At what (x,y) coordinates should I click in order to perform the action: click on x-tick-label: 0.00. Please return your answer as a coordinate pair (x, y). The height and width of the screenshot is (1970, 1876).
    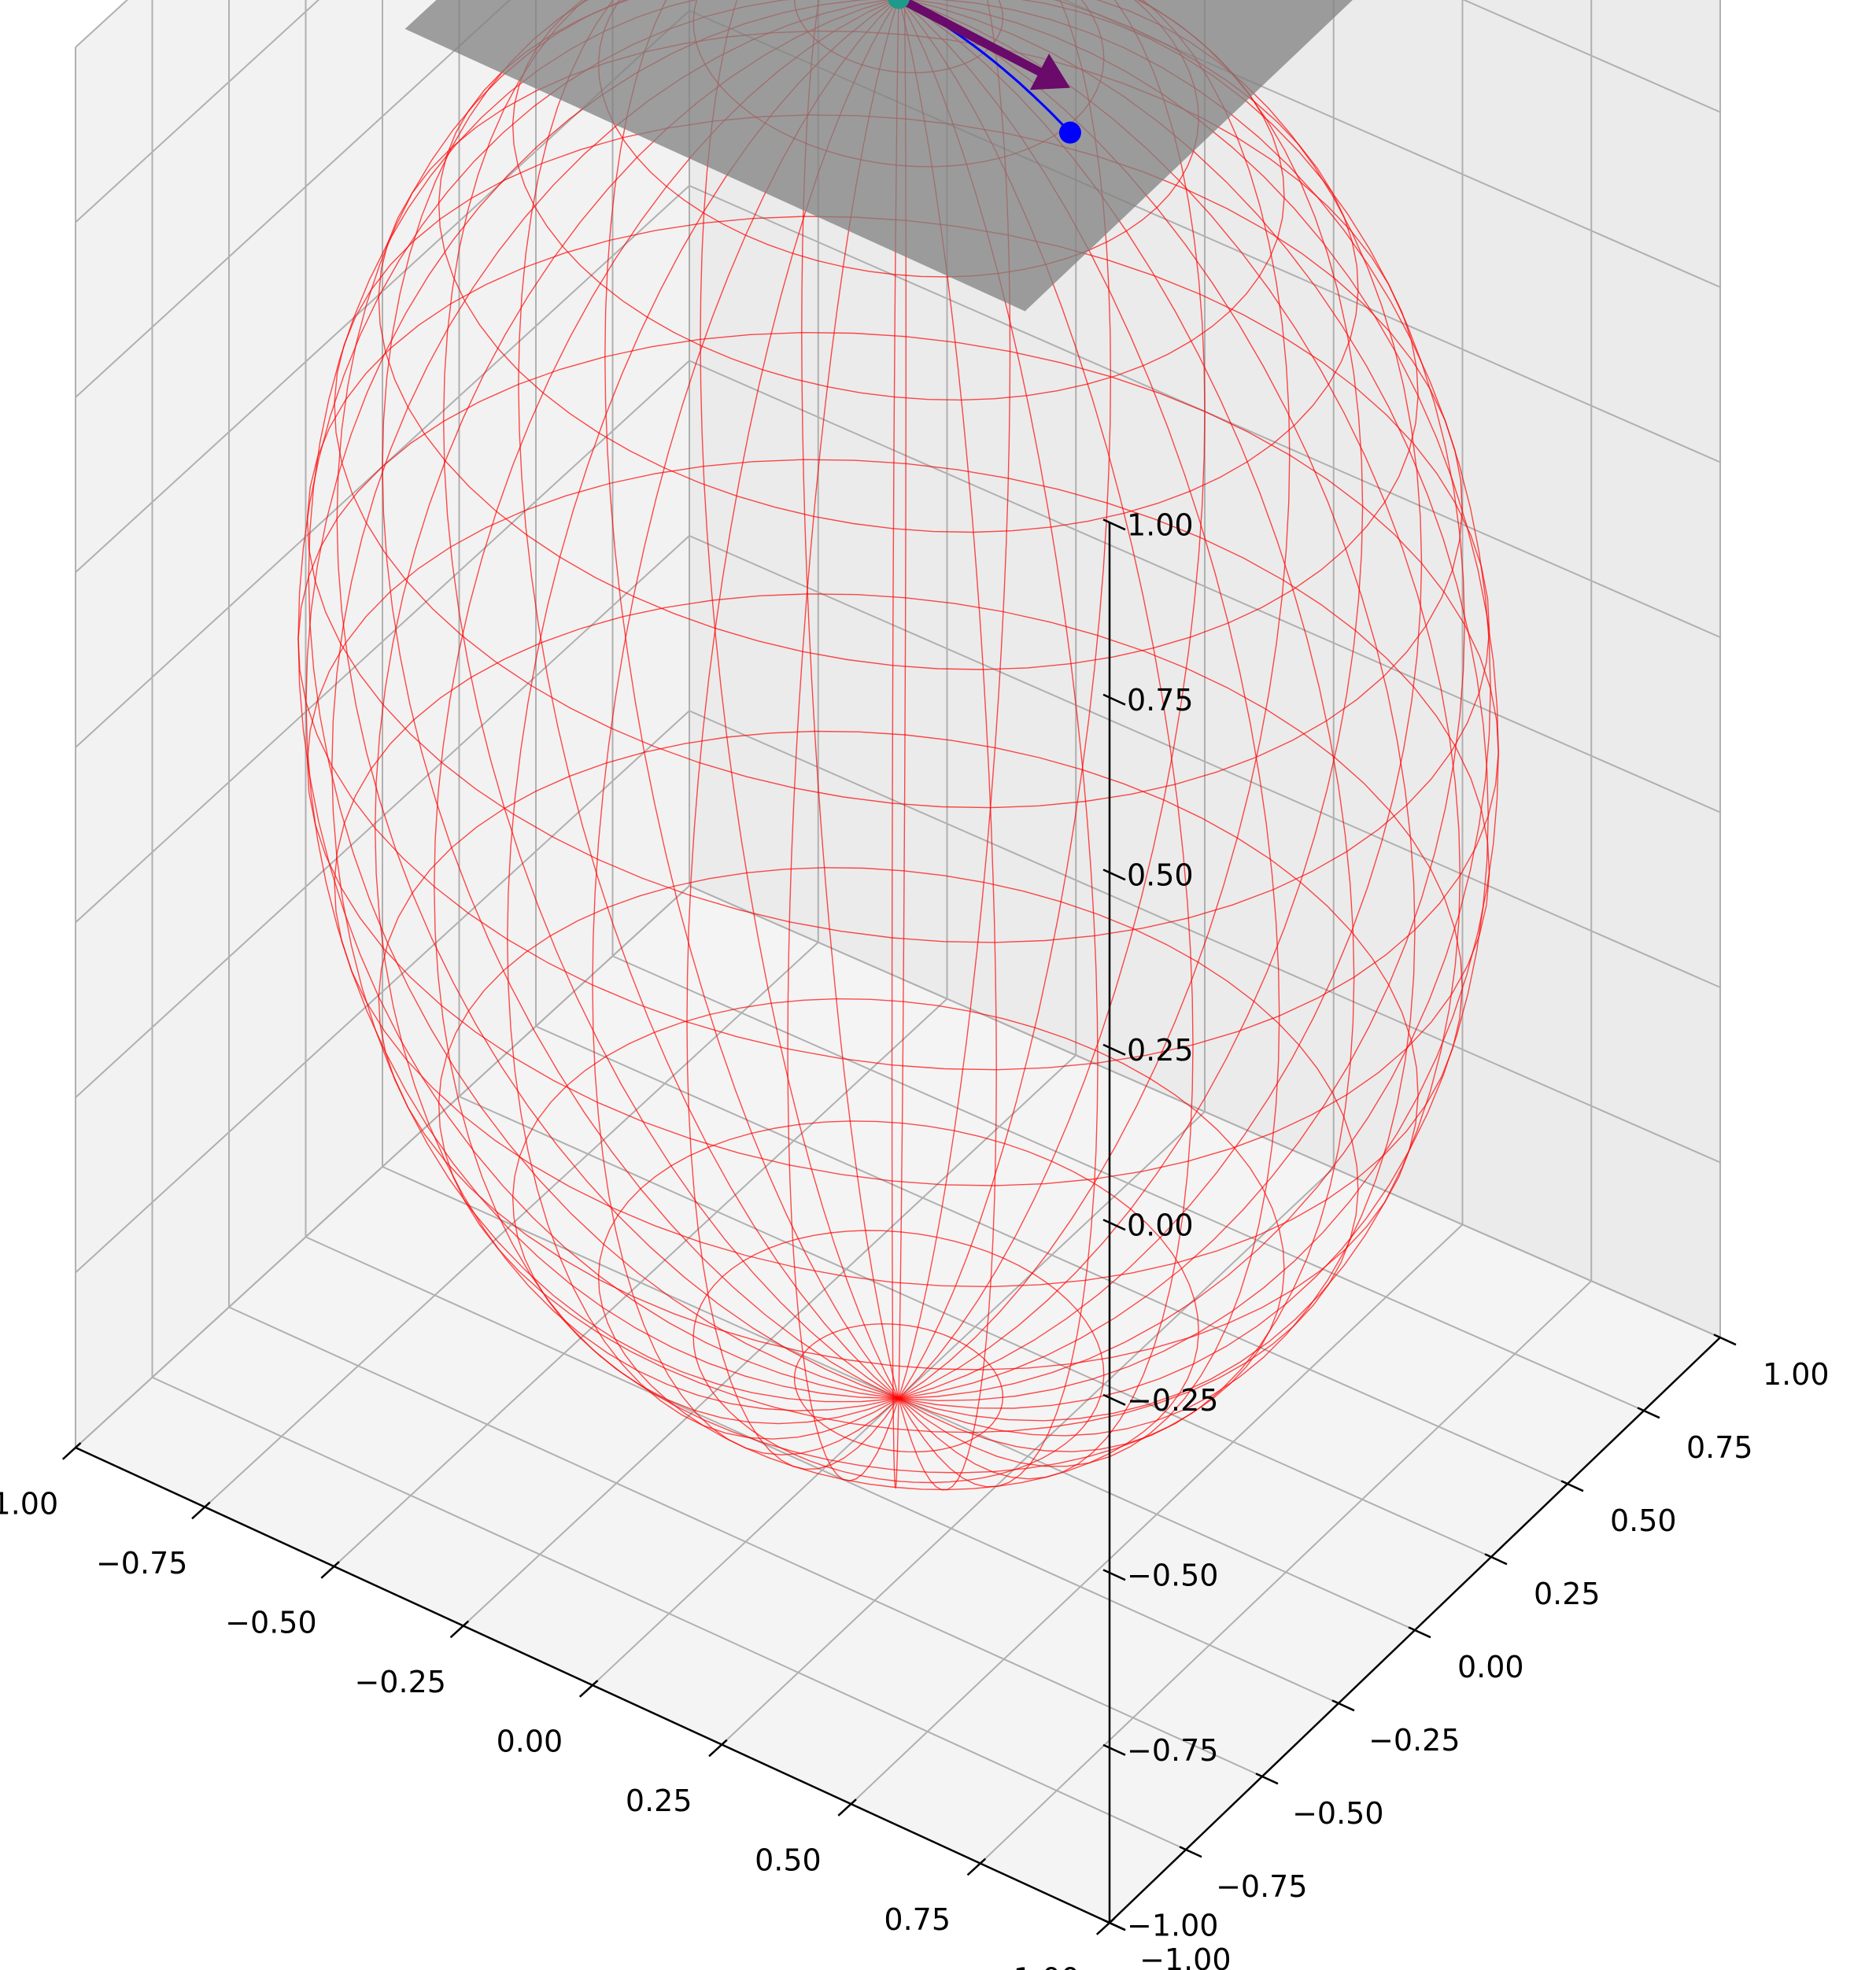
    Looking at the image, I should click on (530, 1742).